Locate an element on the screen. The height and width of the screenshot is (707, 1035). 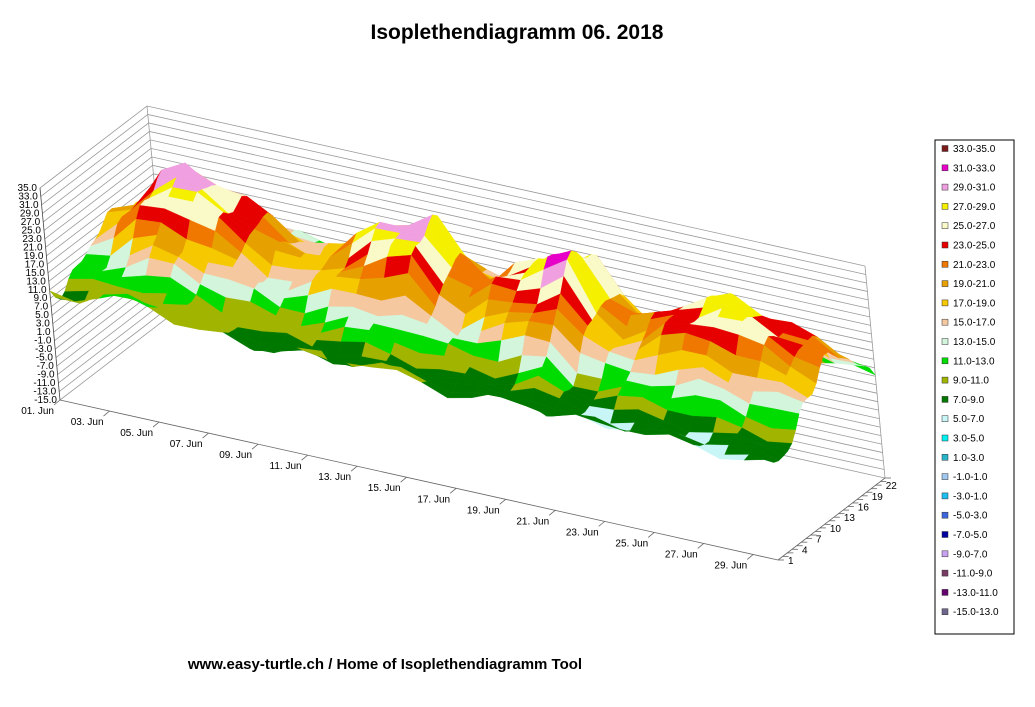
legend-label: 9.0-11.0 is located at coordinates (971, 381).